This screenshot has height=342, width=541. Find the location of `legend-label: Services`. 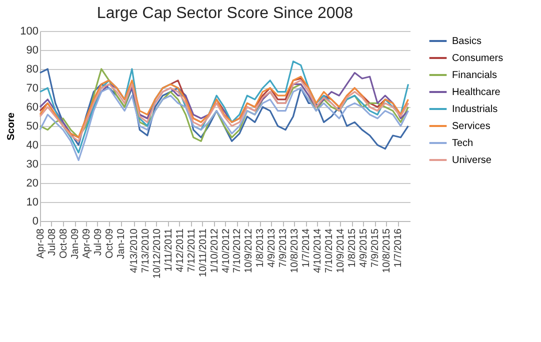

legend-label: Services is located at coordinates (471, 126).